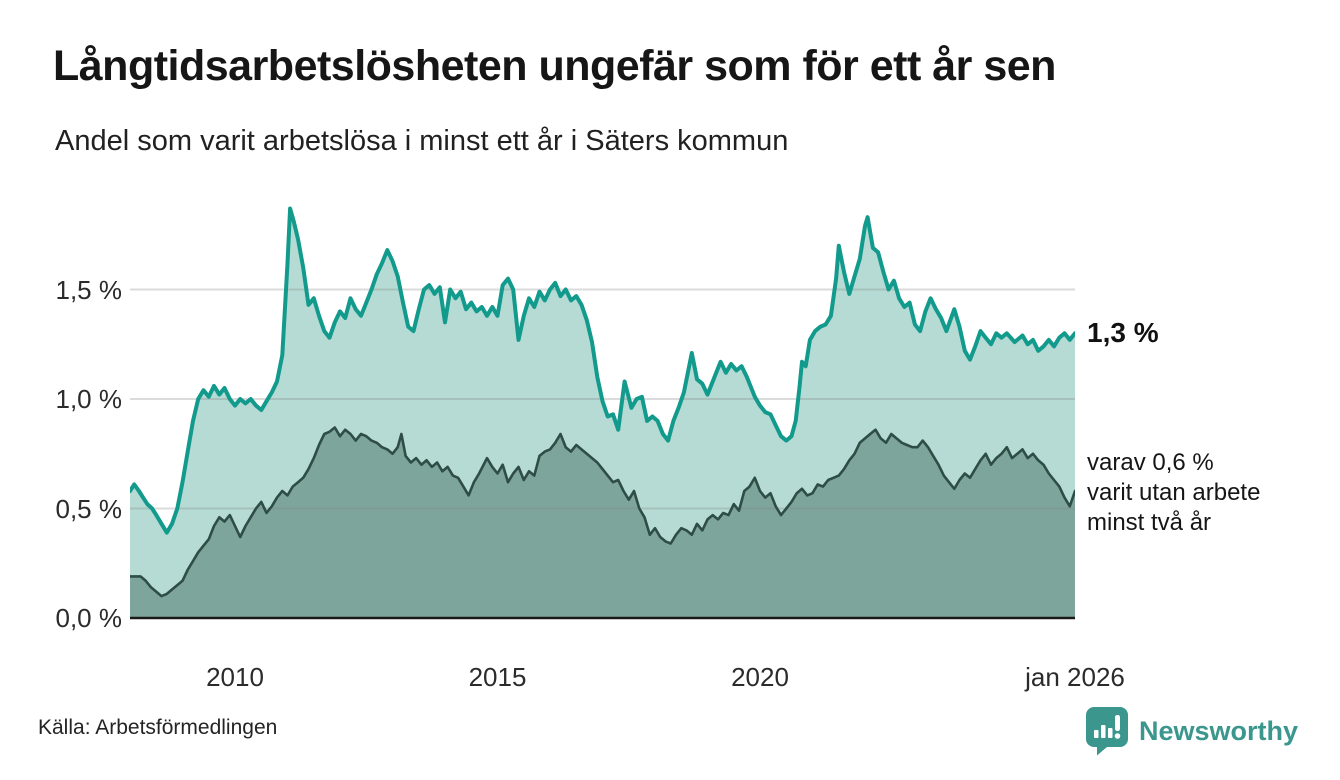  What do you see at coordinates (1149, 522) in the screenshot?
I see `secondary-value-line-3: minst två år` at bounding box center [1149, 522].